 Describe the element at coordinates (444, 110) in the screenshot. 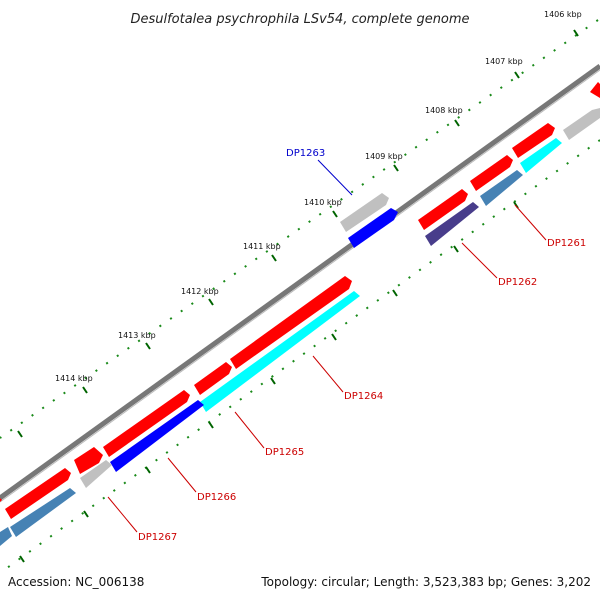

I see `tick-label: 1408 kbp` at that location.